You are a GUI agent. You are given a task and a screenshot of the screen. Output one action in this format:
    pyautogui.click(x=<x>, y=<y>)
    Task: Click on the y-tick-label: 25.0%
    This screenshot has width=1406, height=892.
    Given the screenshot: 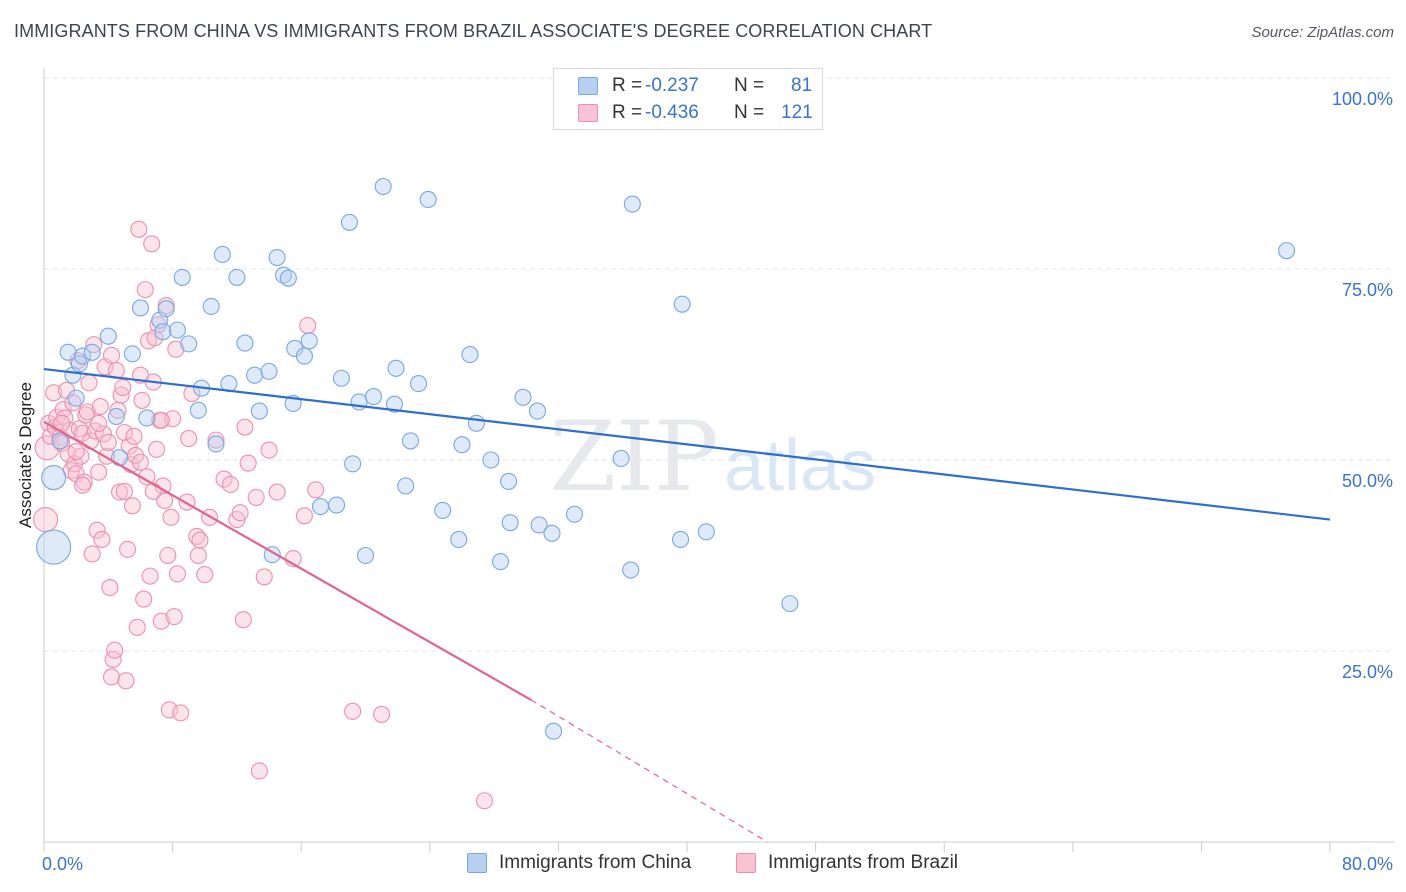 What is the action you would take?
    pyautogui.click(x=1367, y=672)
    